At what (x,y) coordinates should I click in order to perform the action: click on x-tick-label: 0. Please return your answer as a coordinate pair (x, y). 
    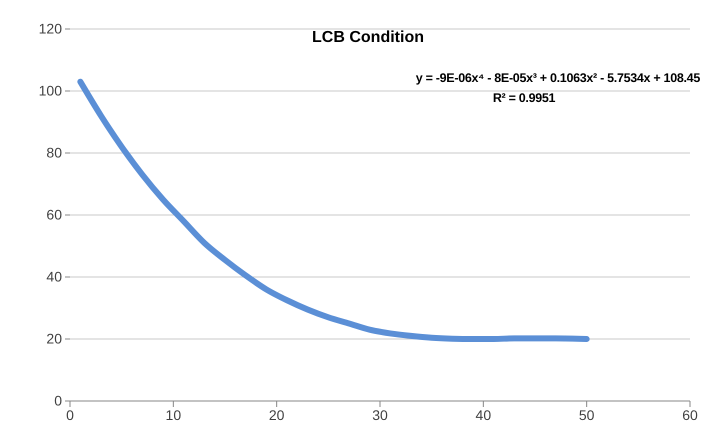
    Looking at the image, I should click on (70, 414).